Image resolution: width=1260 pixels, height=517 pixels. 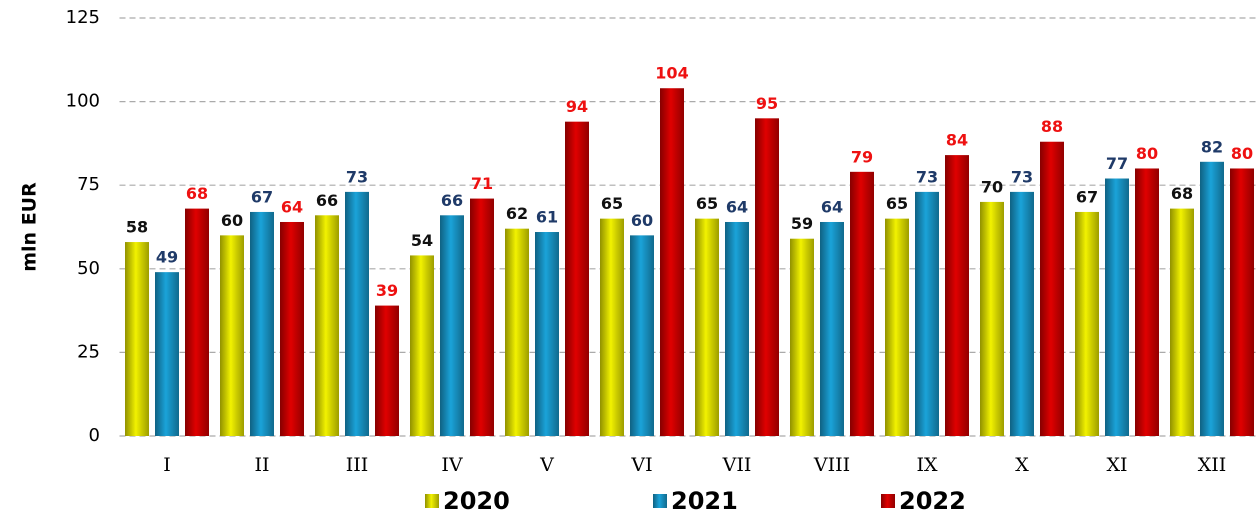 I want to click on data-label: 94, so click(x=577, y=106).